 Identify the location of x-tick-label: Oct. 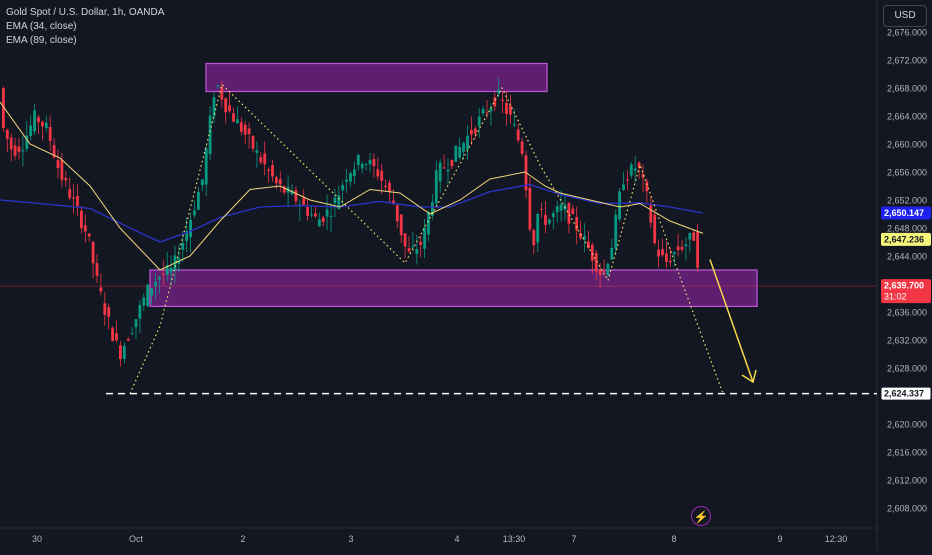
(136, 539).